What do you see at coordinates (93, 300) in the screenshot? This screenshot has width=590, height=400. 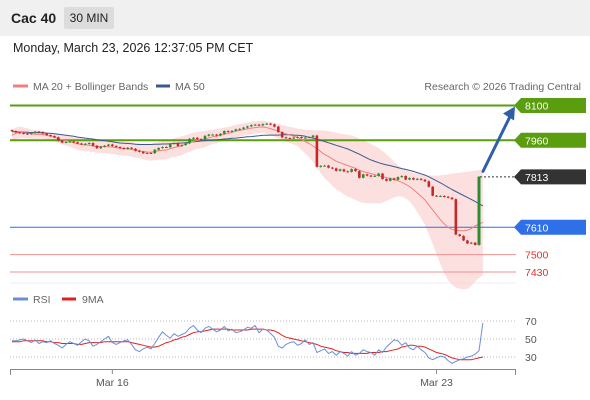 I see `rsi-ma-legend-label: 9MA` at bounding box center [93, 300].